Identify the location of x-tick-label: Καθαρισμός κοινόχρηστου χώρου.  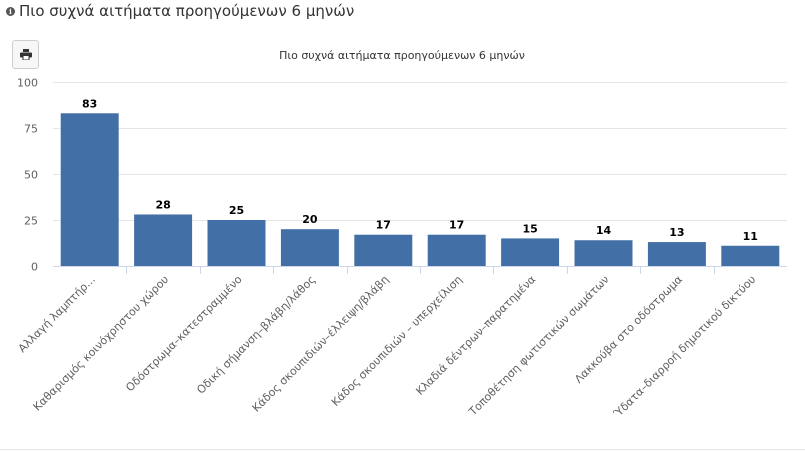
(101, 343).